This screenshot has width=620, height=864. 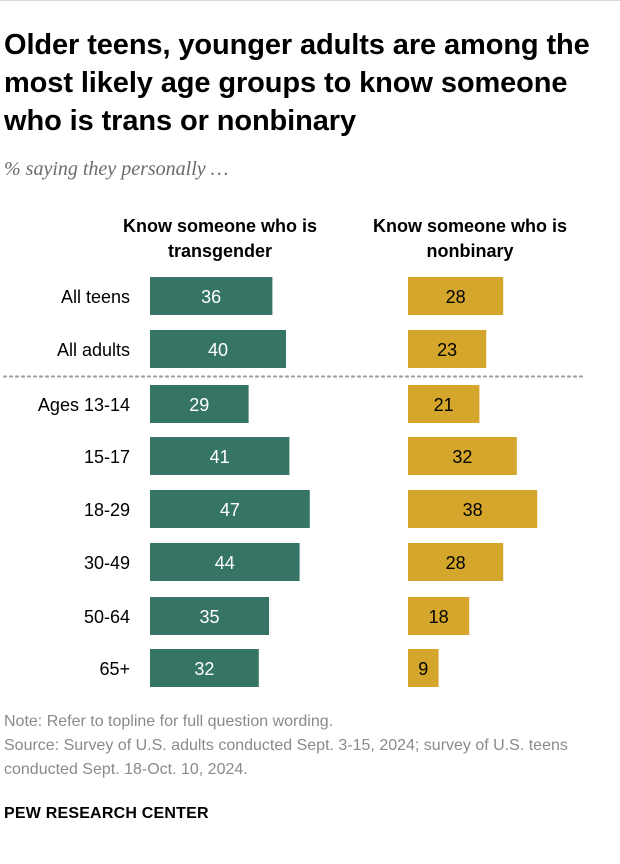 What do you see at coordinates (107, 510) in the screenshot?
I see `category-label: 18-29` at bounding box center [107, 510].